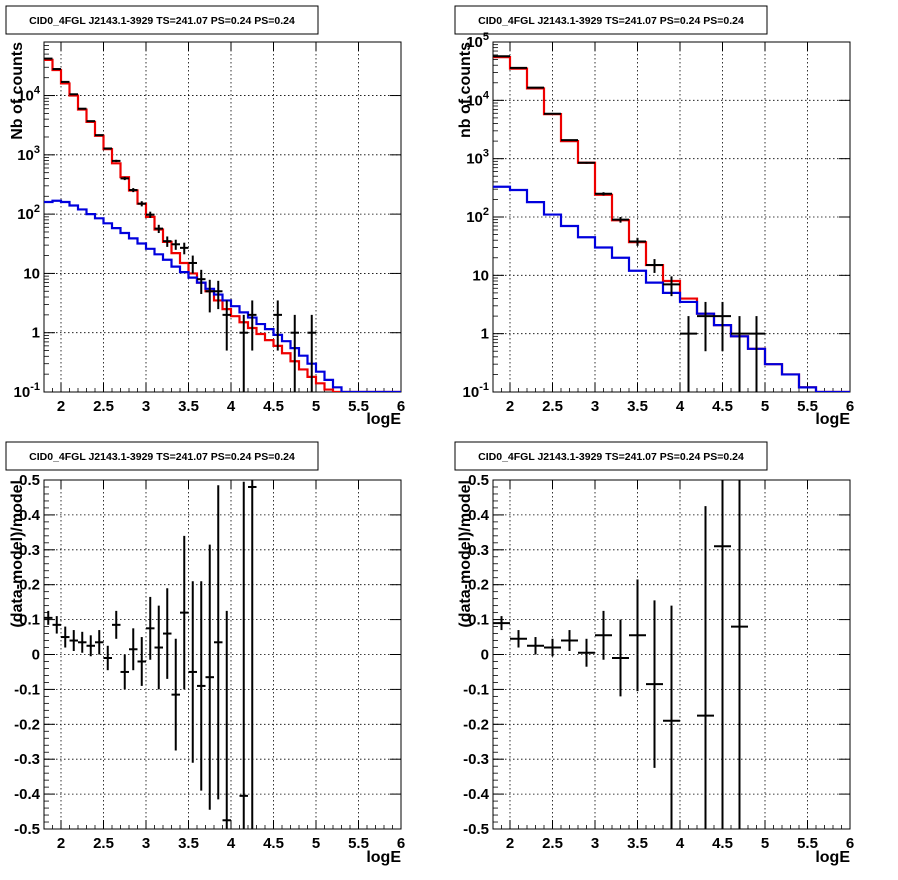 The height and width of the screenshot is (880, 898). I want to click on y-axis-label: Nb of counts, so click(17, 91).